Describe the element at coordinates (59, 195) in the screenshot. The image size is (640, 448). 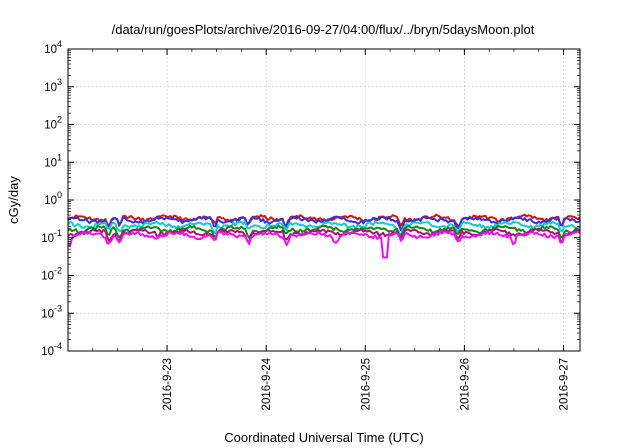
I see `y-tick-exponent: 0` at that location.